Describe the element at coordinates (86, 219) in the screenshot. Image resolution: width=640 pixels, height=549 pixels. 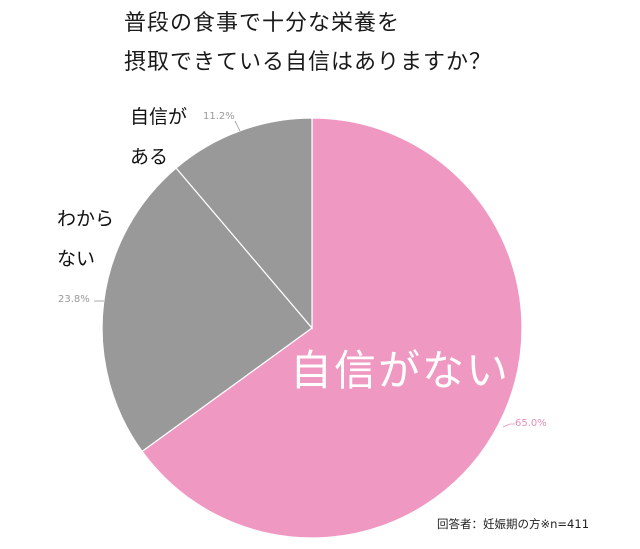
I see `label-unsure-line1: わから` at that location.